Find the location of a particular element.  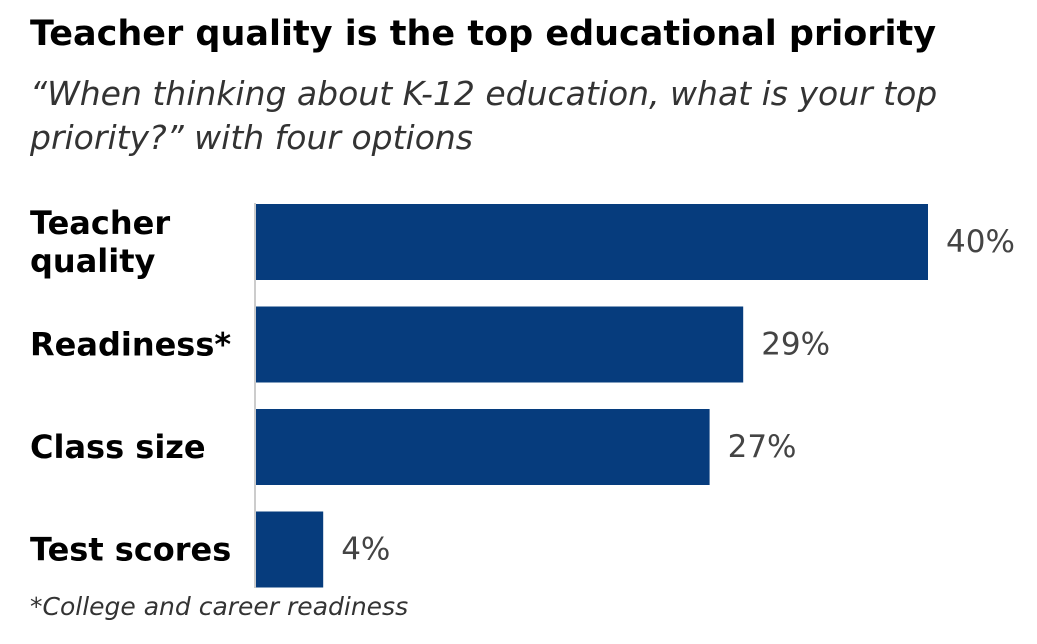

category-label-1: Readiness* is located at coordinates (130, 345).